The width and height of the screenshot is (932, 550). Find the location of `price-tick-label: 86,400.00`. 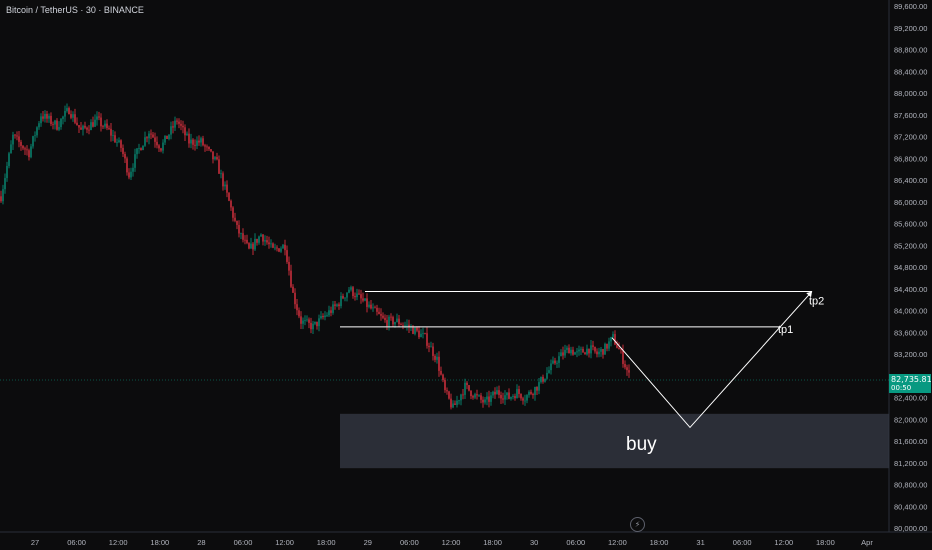

price-tick-label: 86,400.00 is located at coordinates (910, 180).